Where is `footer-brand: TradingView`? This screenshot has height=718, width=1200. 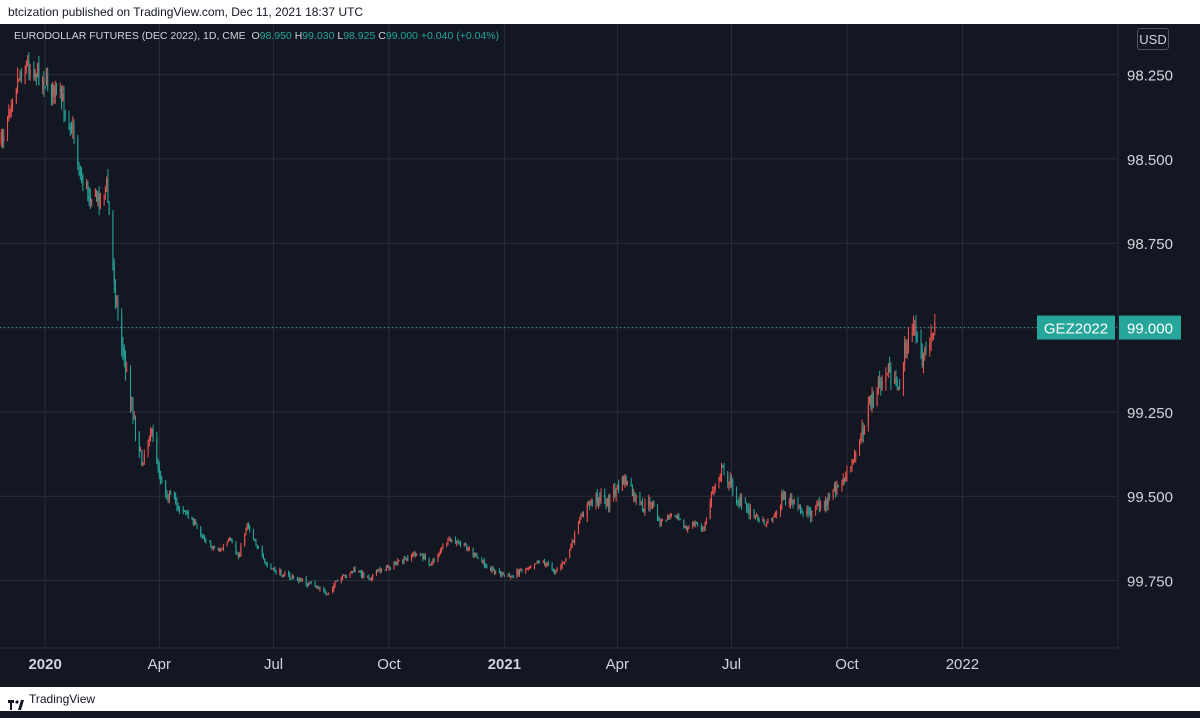 footer-brand: TradingView is located at coordinates (62, 699).